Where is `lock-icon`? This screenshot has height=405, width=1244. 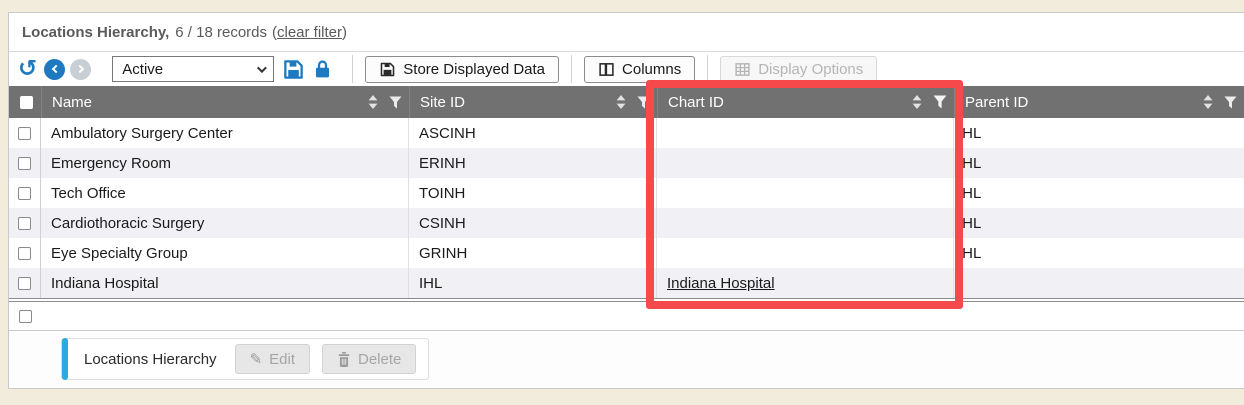
lock-icon is located at coordinates (322, 69).